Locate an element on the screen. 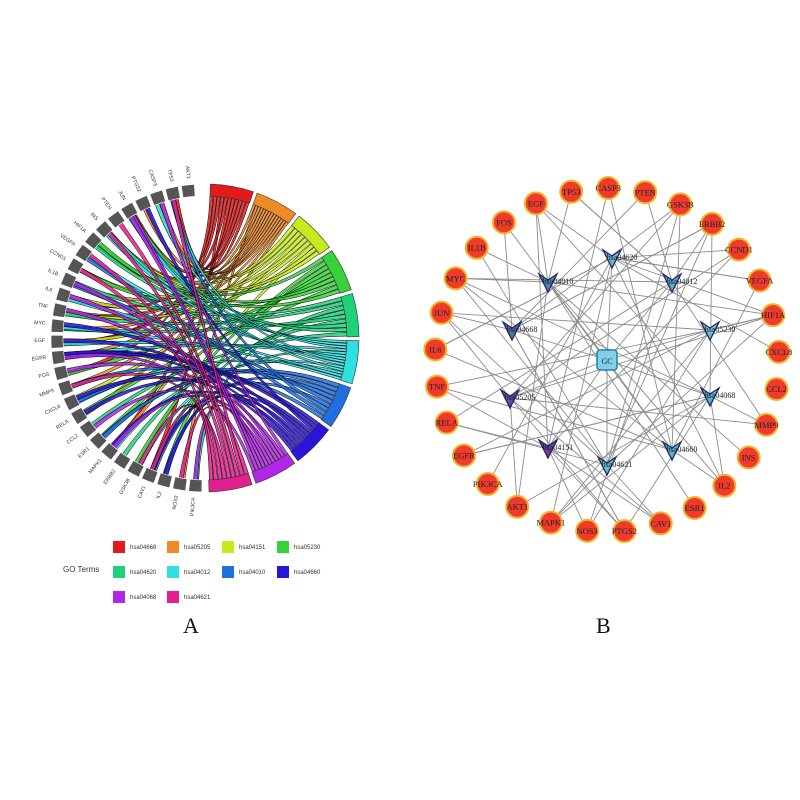 Image resolution: width=800 pixels, height=800 pixels. legend-label: hsa04151 is located at coordinates (252, 548).